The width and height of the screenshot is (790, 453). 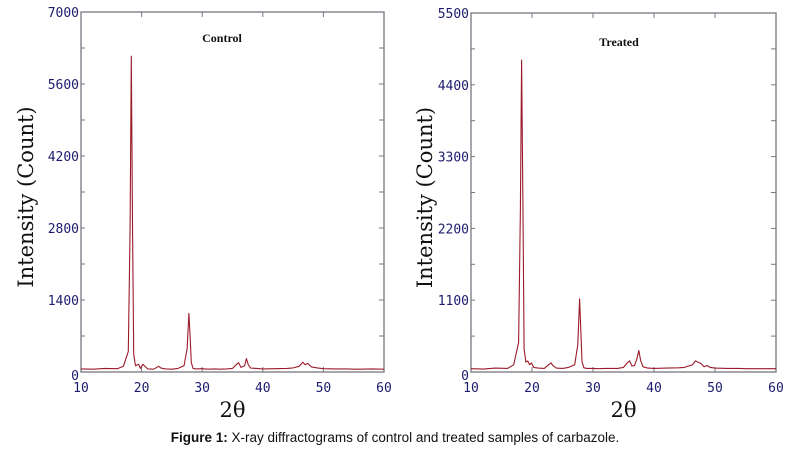 What do you see at coordinates (453, 86) in the screenshot?
I see `y-tick-label: 4400` at bounding box center [453, 86].